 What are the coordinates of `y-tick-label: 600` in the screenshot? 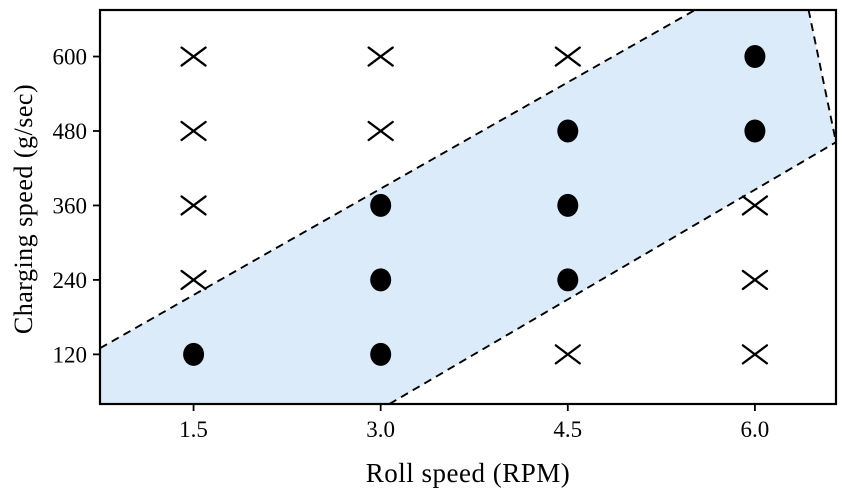 It's located at (70, 57).